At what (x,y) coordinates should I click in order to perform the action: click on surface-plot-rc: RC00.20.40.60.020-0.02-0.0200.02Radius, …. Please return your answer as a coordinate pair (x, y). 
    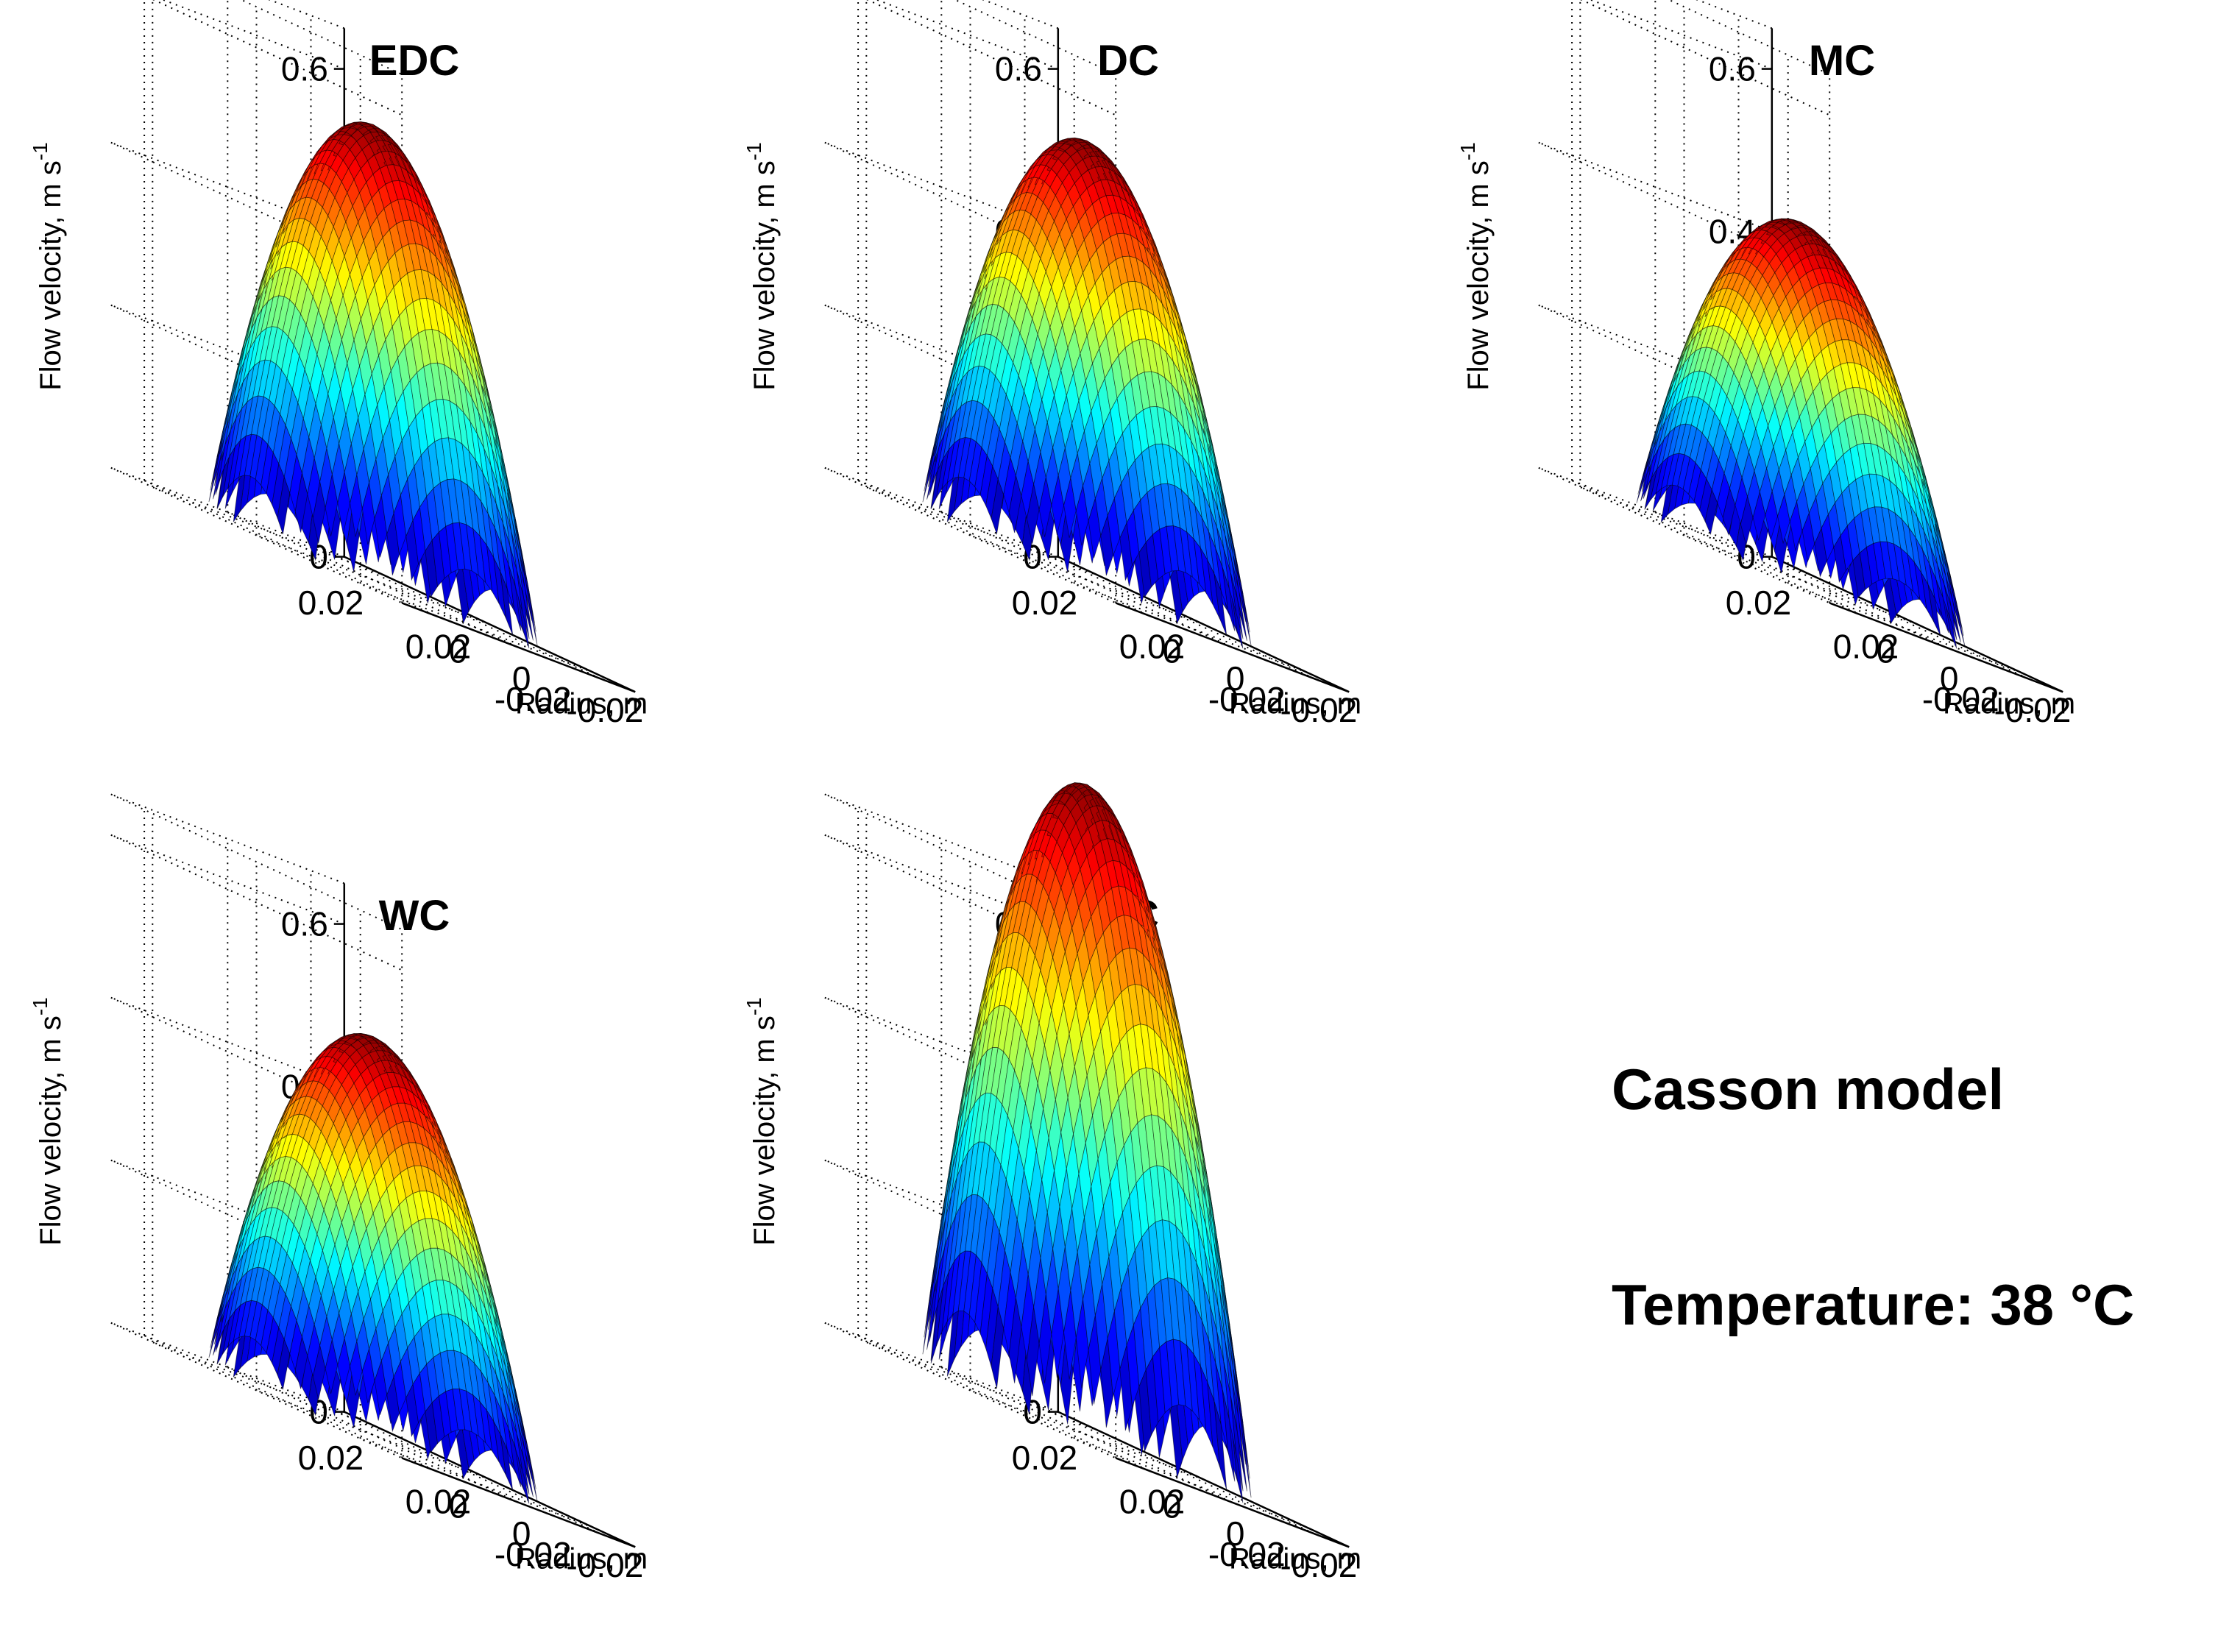
    Looking at the image, I should click on (1052, 1183).